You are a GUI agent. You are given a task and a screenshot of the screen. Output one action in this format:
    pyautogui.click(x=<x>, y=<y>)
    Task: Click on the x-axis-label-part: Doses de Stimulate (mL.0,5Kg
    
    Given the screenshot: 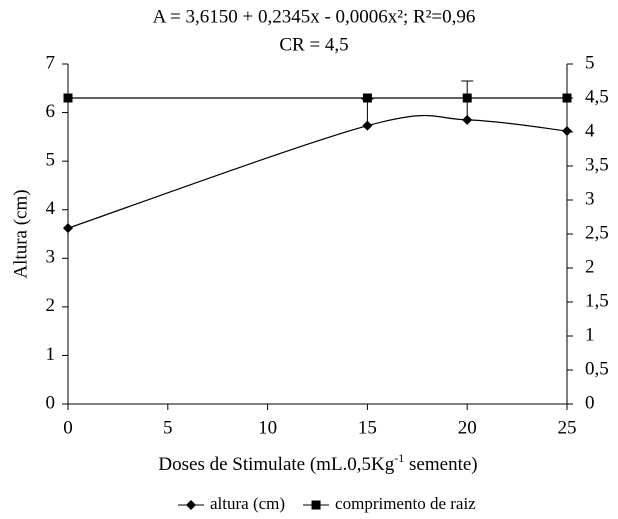 What is the action you would take?
    pyautogui.click(x=276, y=464)
    